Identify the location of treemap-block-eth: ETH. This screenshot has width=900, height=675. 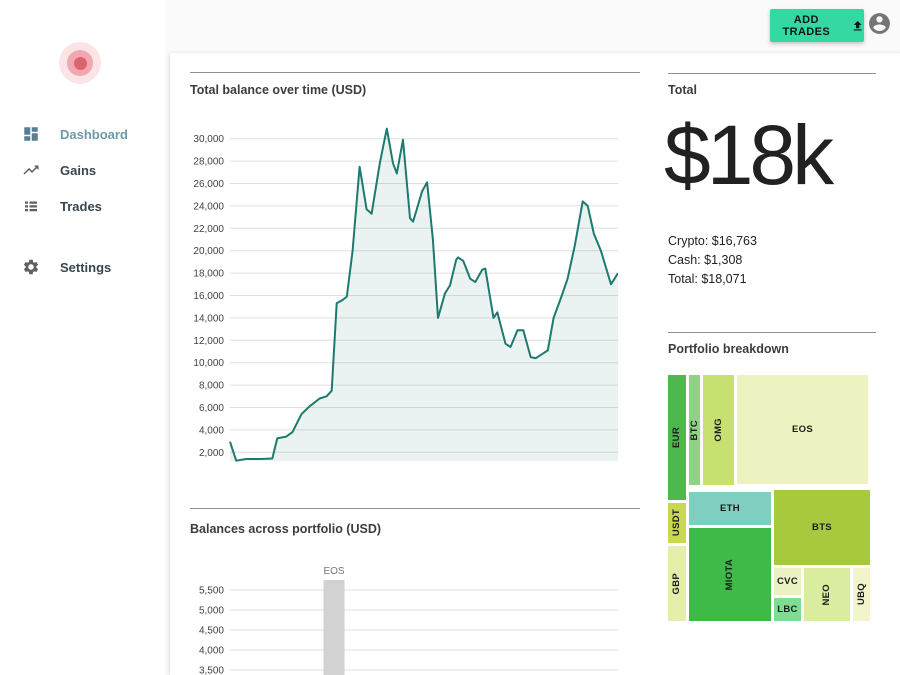
(730, 508).